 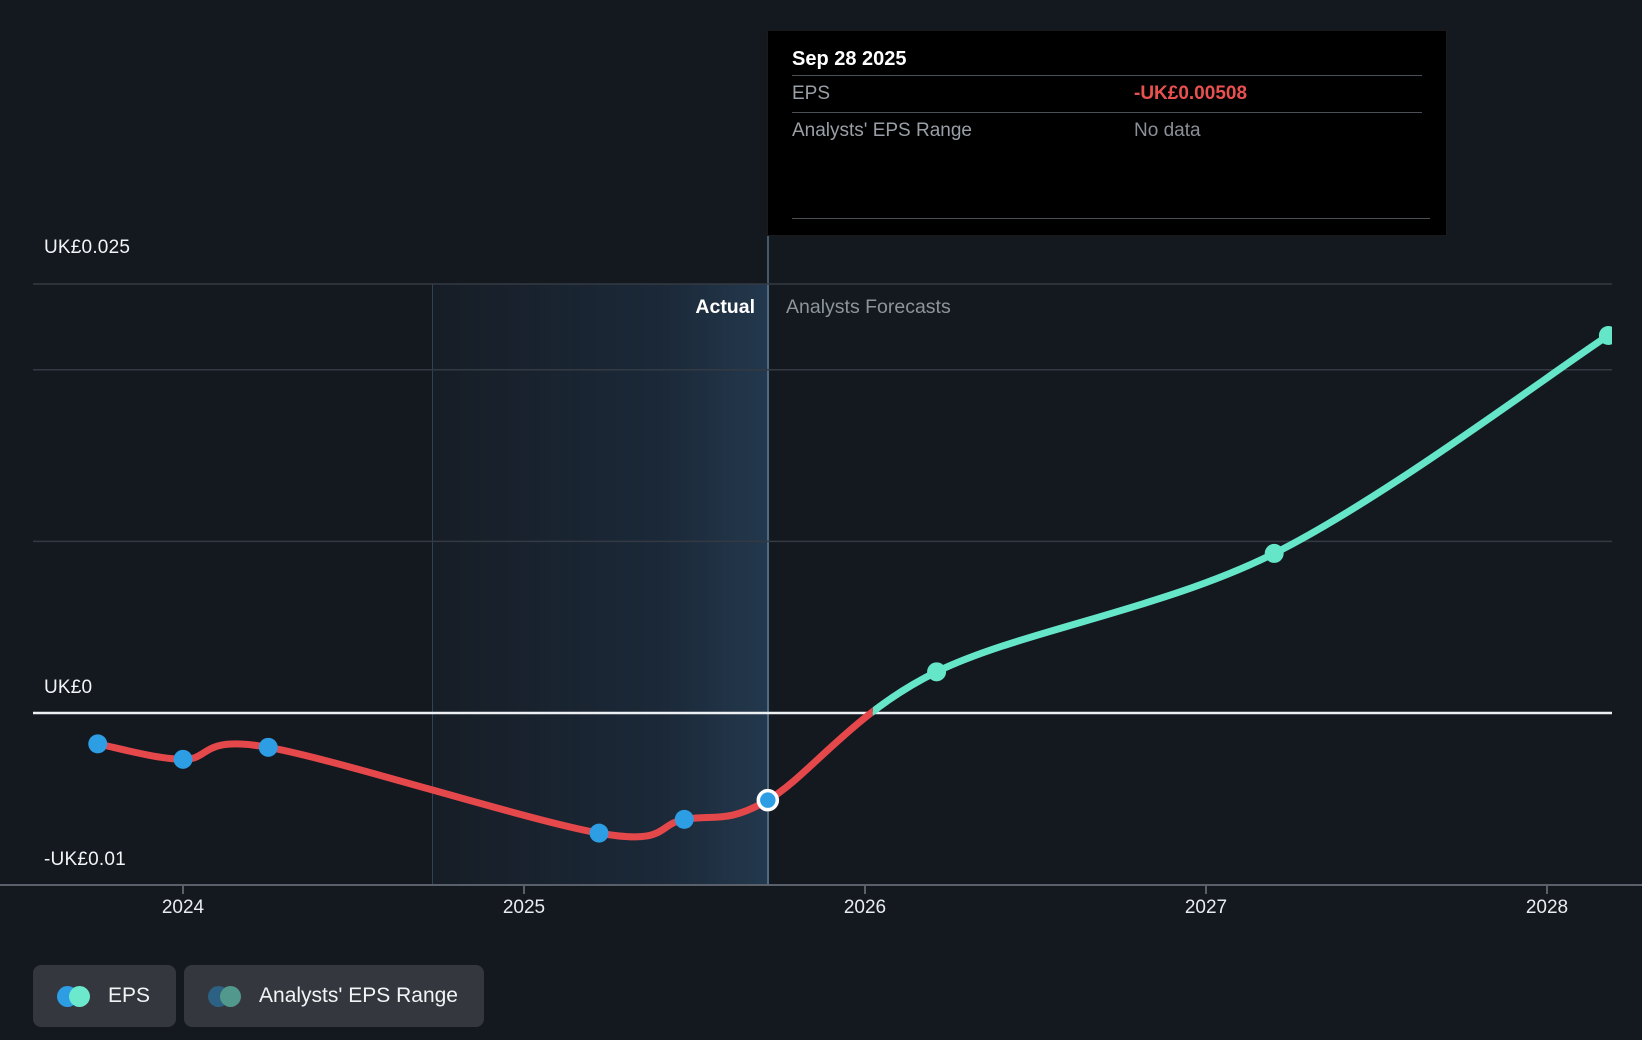 What do you see at coordinates (105, 996) in the screenshot?
I see `legend-item-eps: EPS` at bounding box center [105, 996].